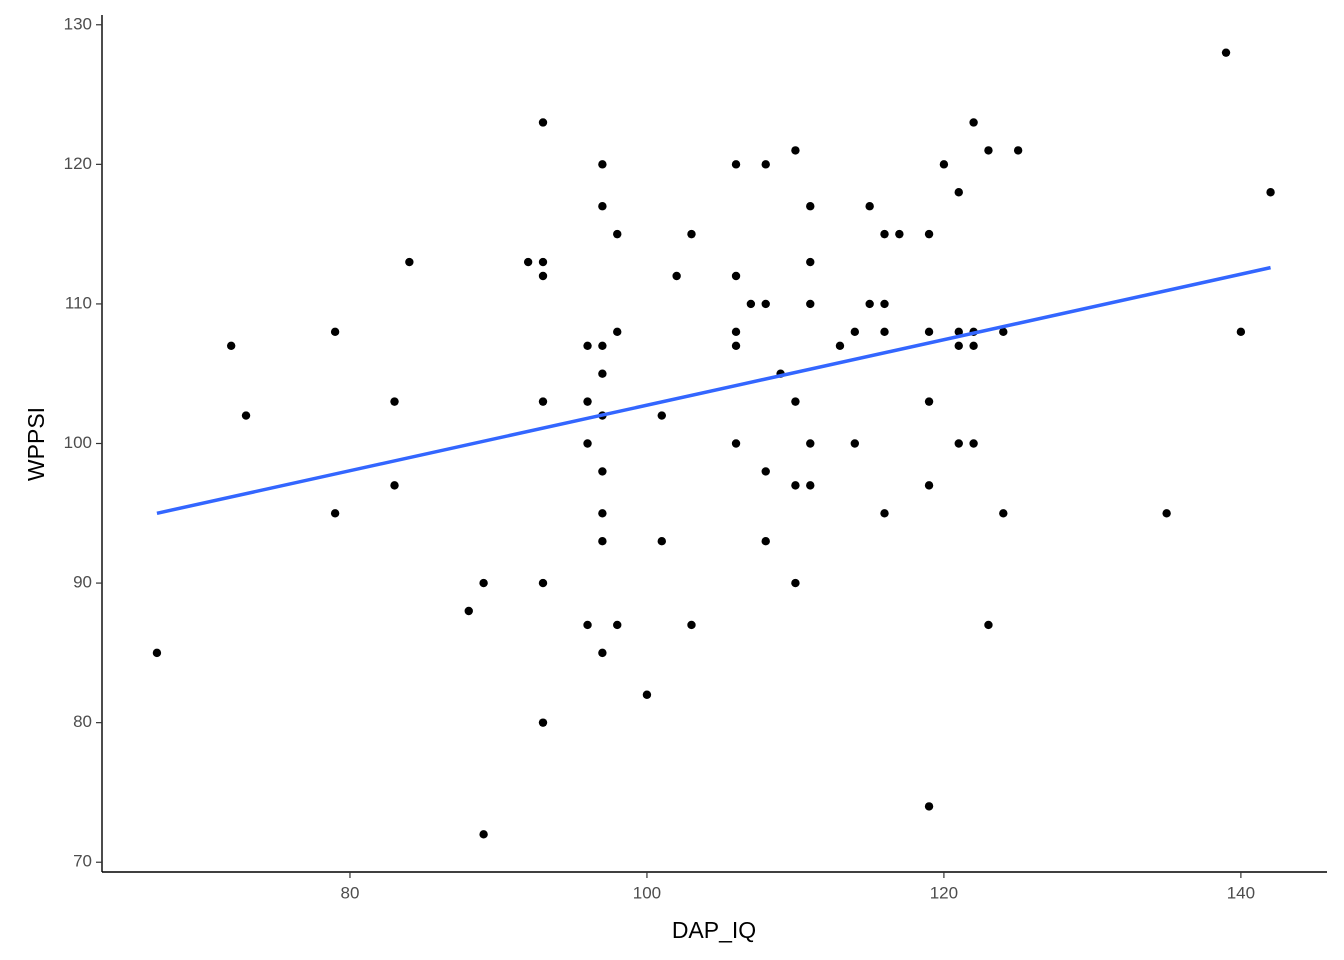  Describe the element at coordinates (78, 302) in the screenshot. I see `y-tick-label: 110` at that location.